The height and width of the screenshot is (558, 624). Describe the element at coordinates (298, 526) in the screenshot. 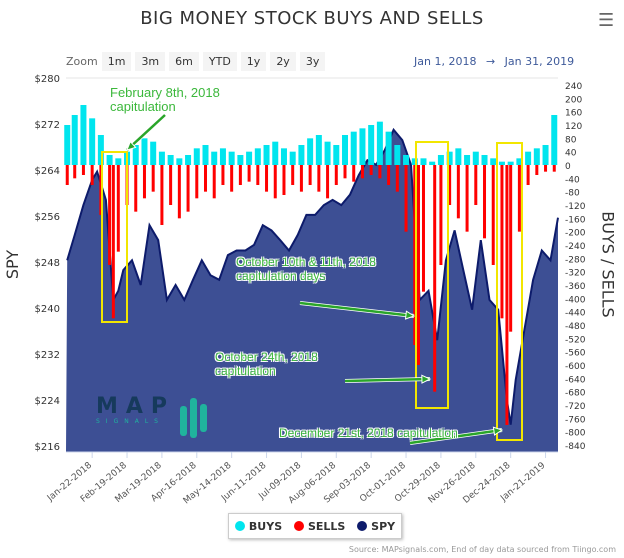

I see `sells-dot-icon` at that location.